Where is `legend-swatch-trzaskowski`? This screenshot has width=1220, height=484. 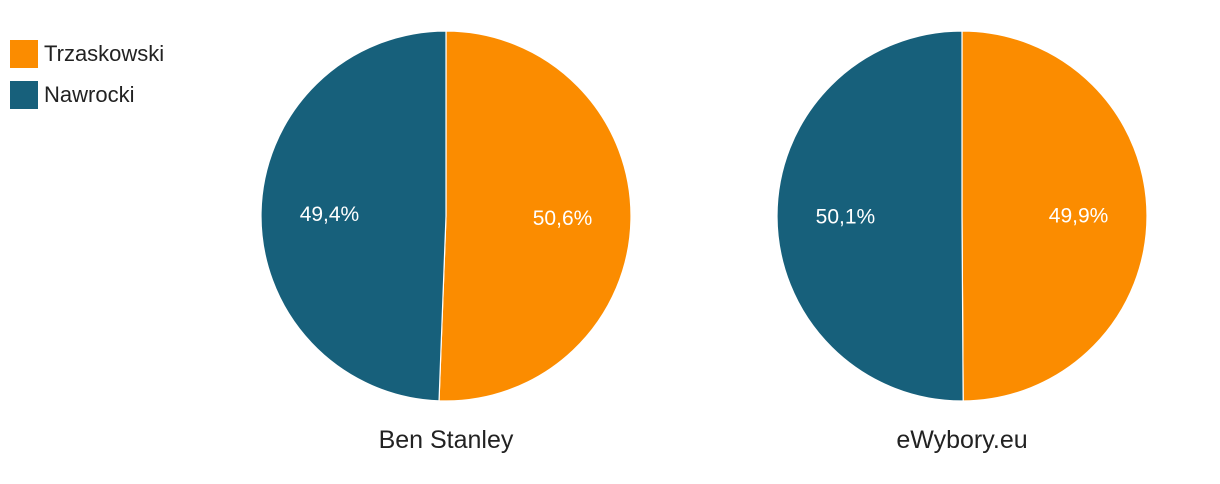
legend-swatch-trzaskowski is located at coordinates (24, 54).